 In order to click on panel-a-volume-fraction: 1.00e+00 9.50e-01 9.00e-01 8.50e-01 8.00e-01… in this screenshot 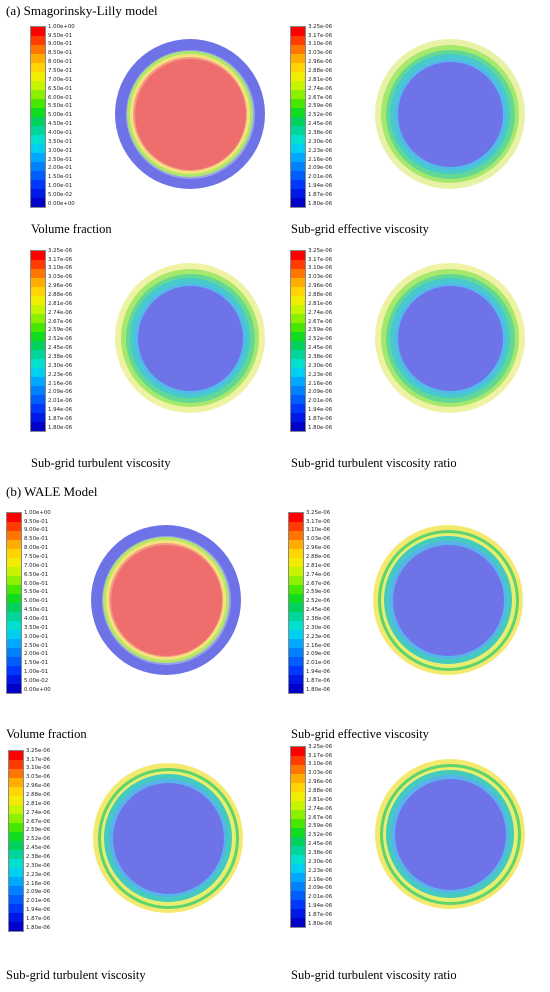, I will do `click(167, 141)`.